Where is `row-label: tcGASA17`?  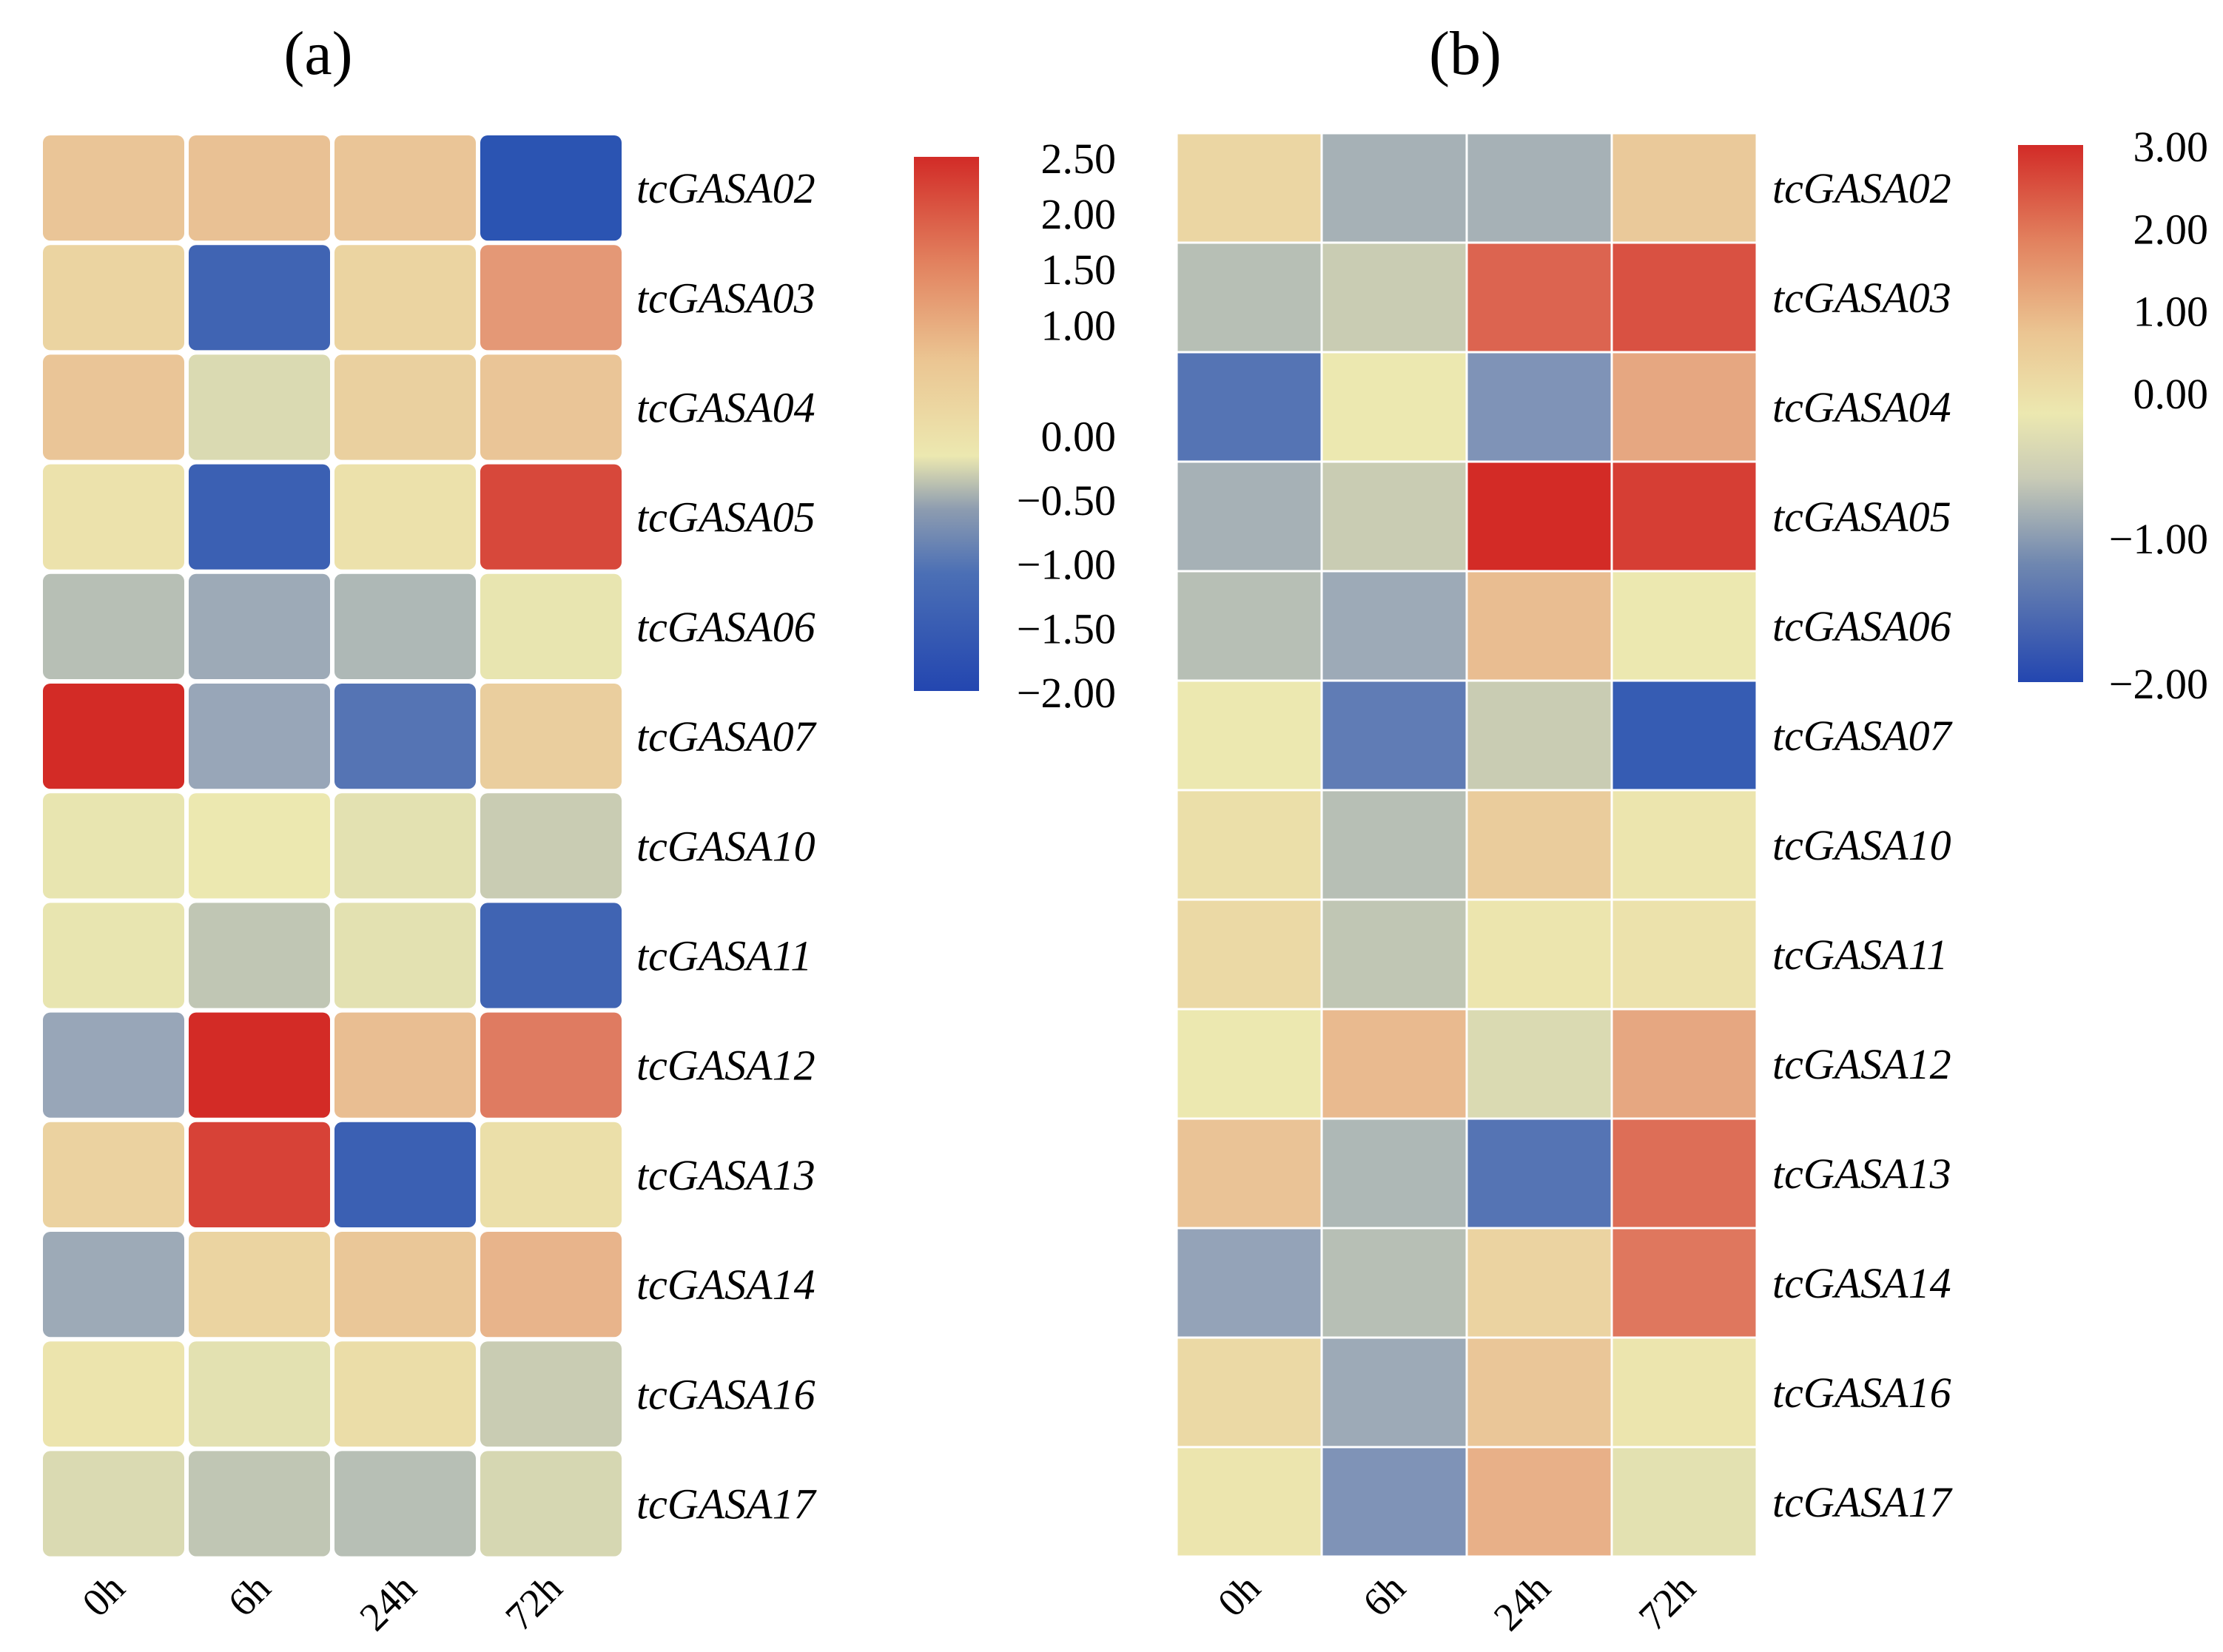
row-label: tcGASA17 is located at coordinates (726, 1504).